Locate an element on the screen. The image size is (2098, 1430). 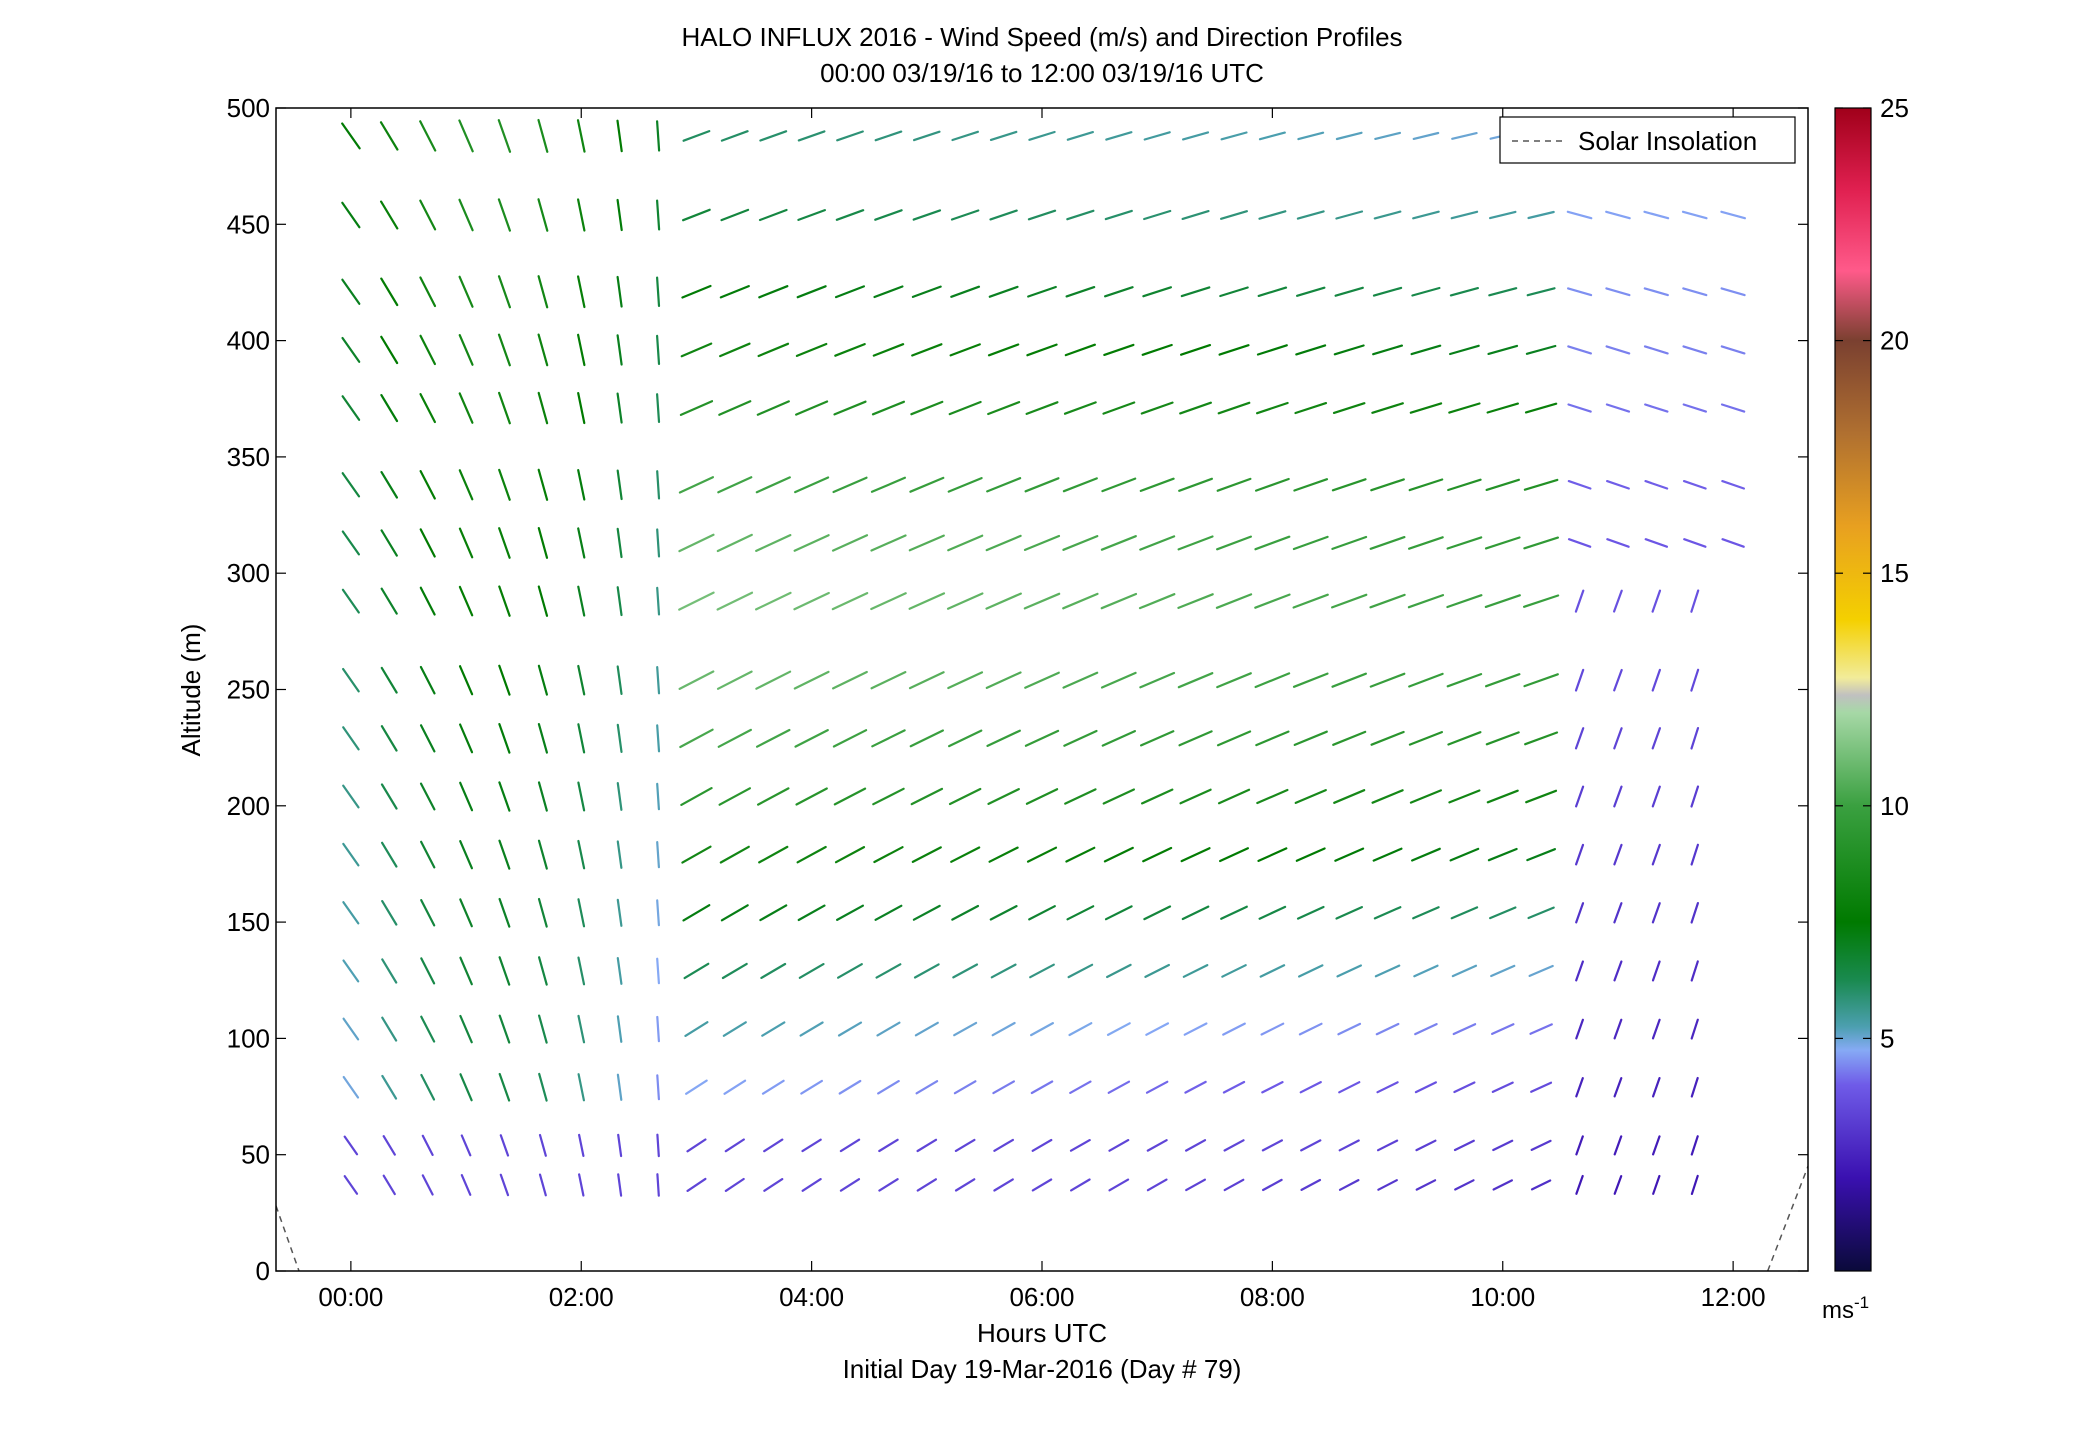
y-tick-label: 400 is located at coordinates (248, 341).